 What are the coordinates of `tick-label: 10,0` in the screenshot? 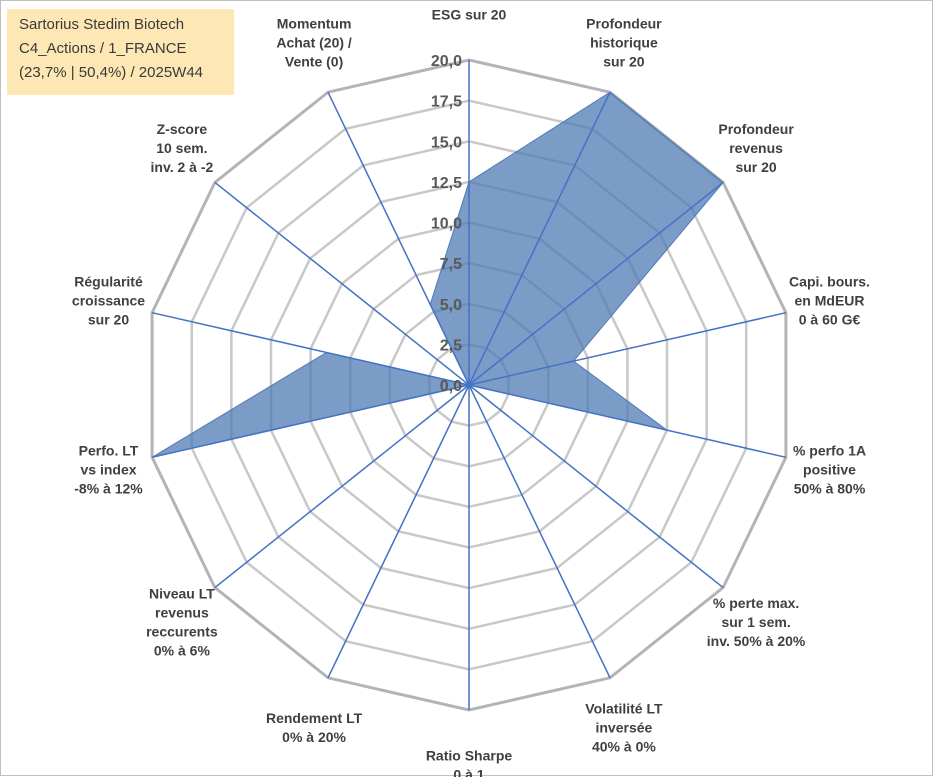 It's located at (446, 224).